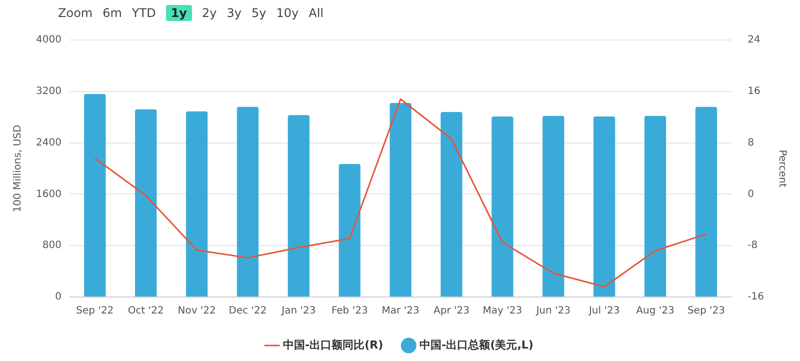 The image size is (800, 361). Describe the element at coordinates (655, 311) in the screenshot. I see `x-tick-label: Aug '23` at that location.